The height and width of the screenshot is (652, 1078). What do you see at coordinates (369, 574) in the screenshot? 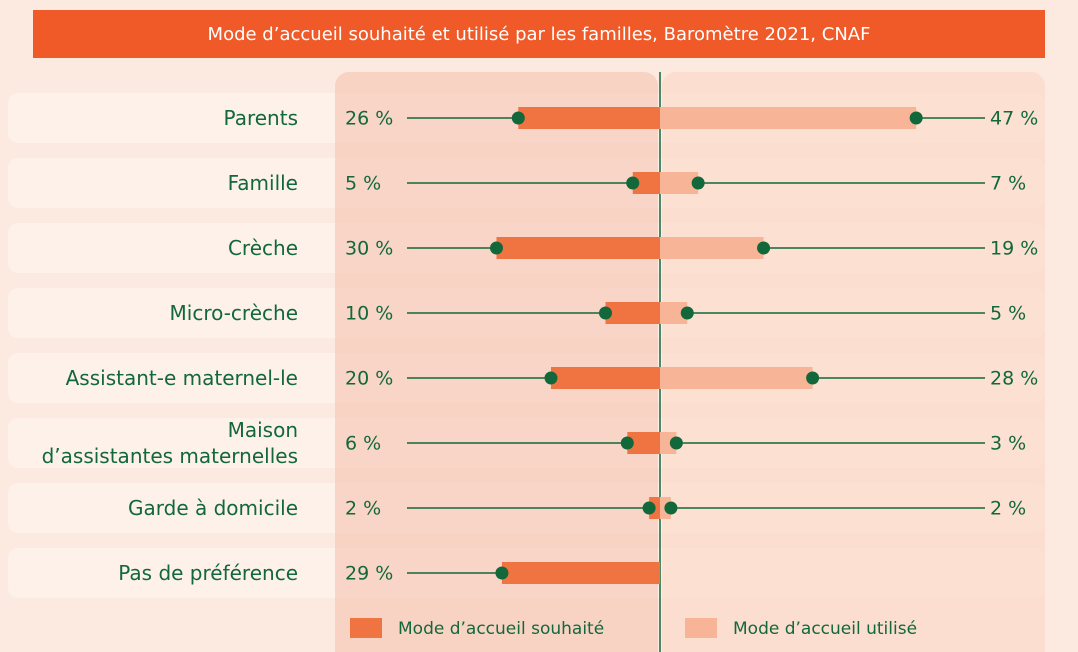
I see `value-label: 29 %` at bounding box center [369, 574].